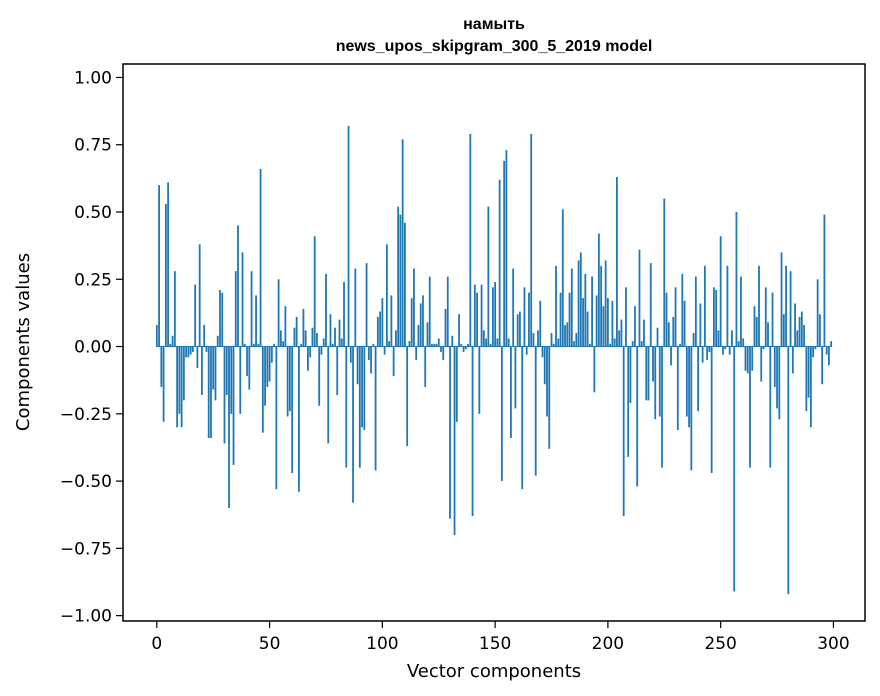 This screenshot has width=880, height=696. I want to click on x-tick-label: 100, so click(382, 644).